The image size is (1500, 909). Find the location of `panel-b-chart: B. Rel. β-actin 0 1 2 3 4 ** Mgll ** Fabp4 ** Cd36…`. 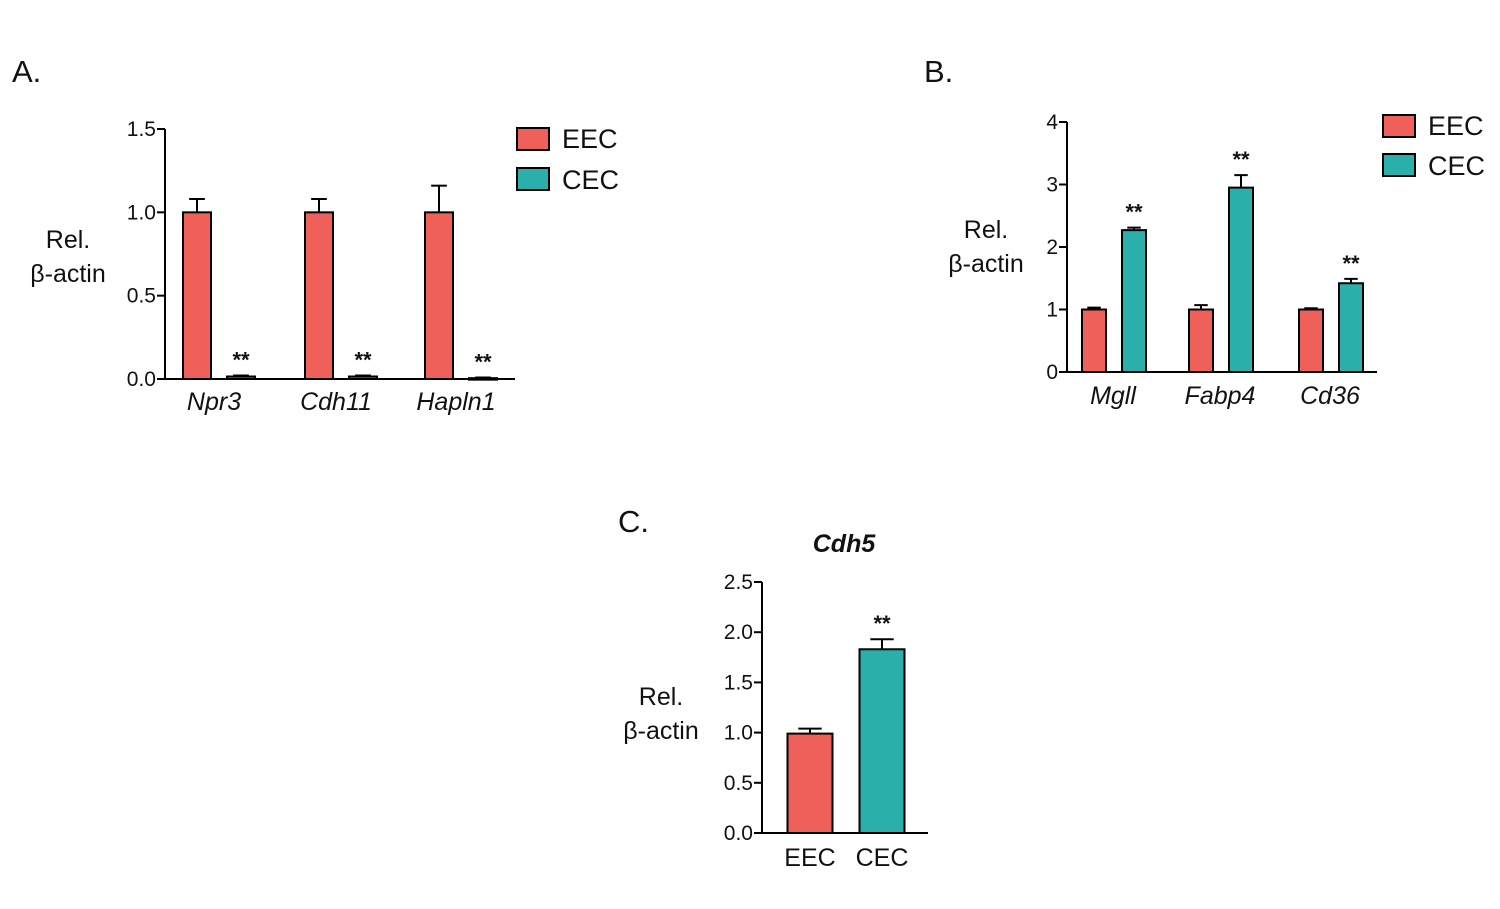

panel-b-chart: B. Rel. β-actin 0 1 2 3 4 ** Mgll ** Fabp4 ** Cd36… is located at coordinates (1204, 232).